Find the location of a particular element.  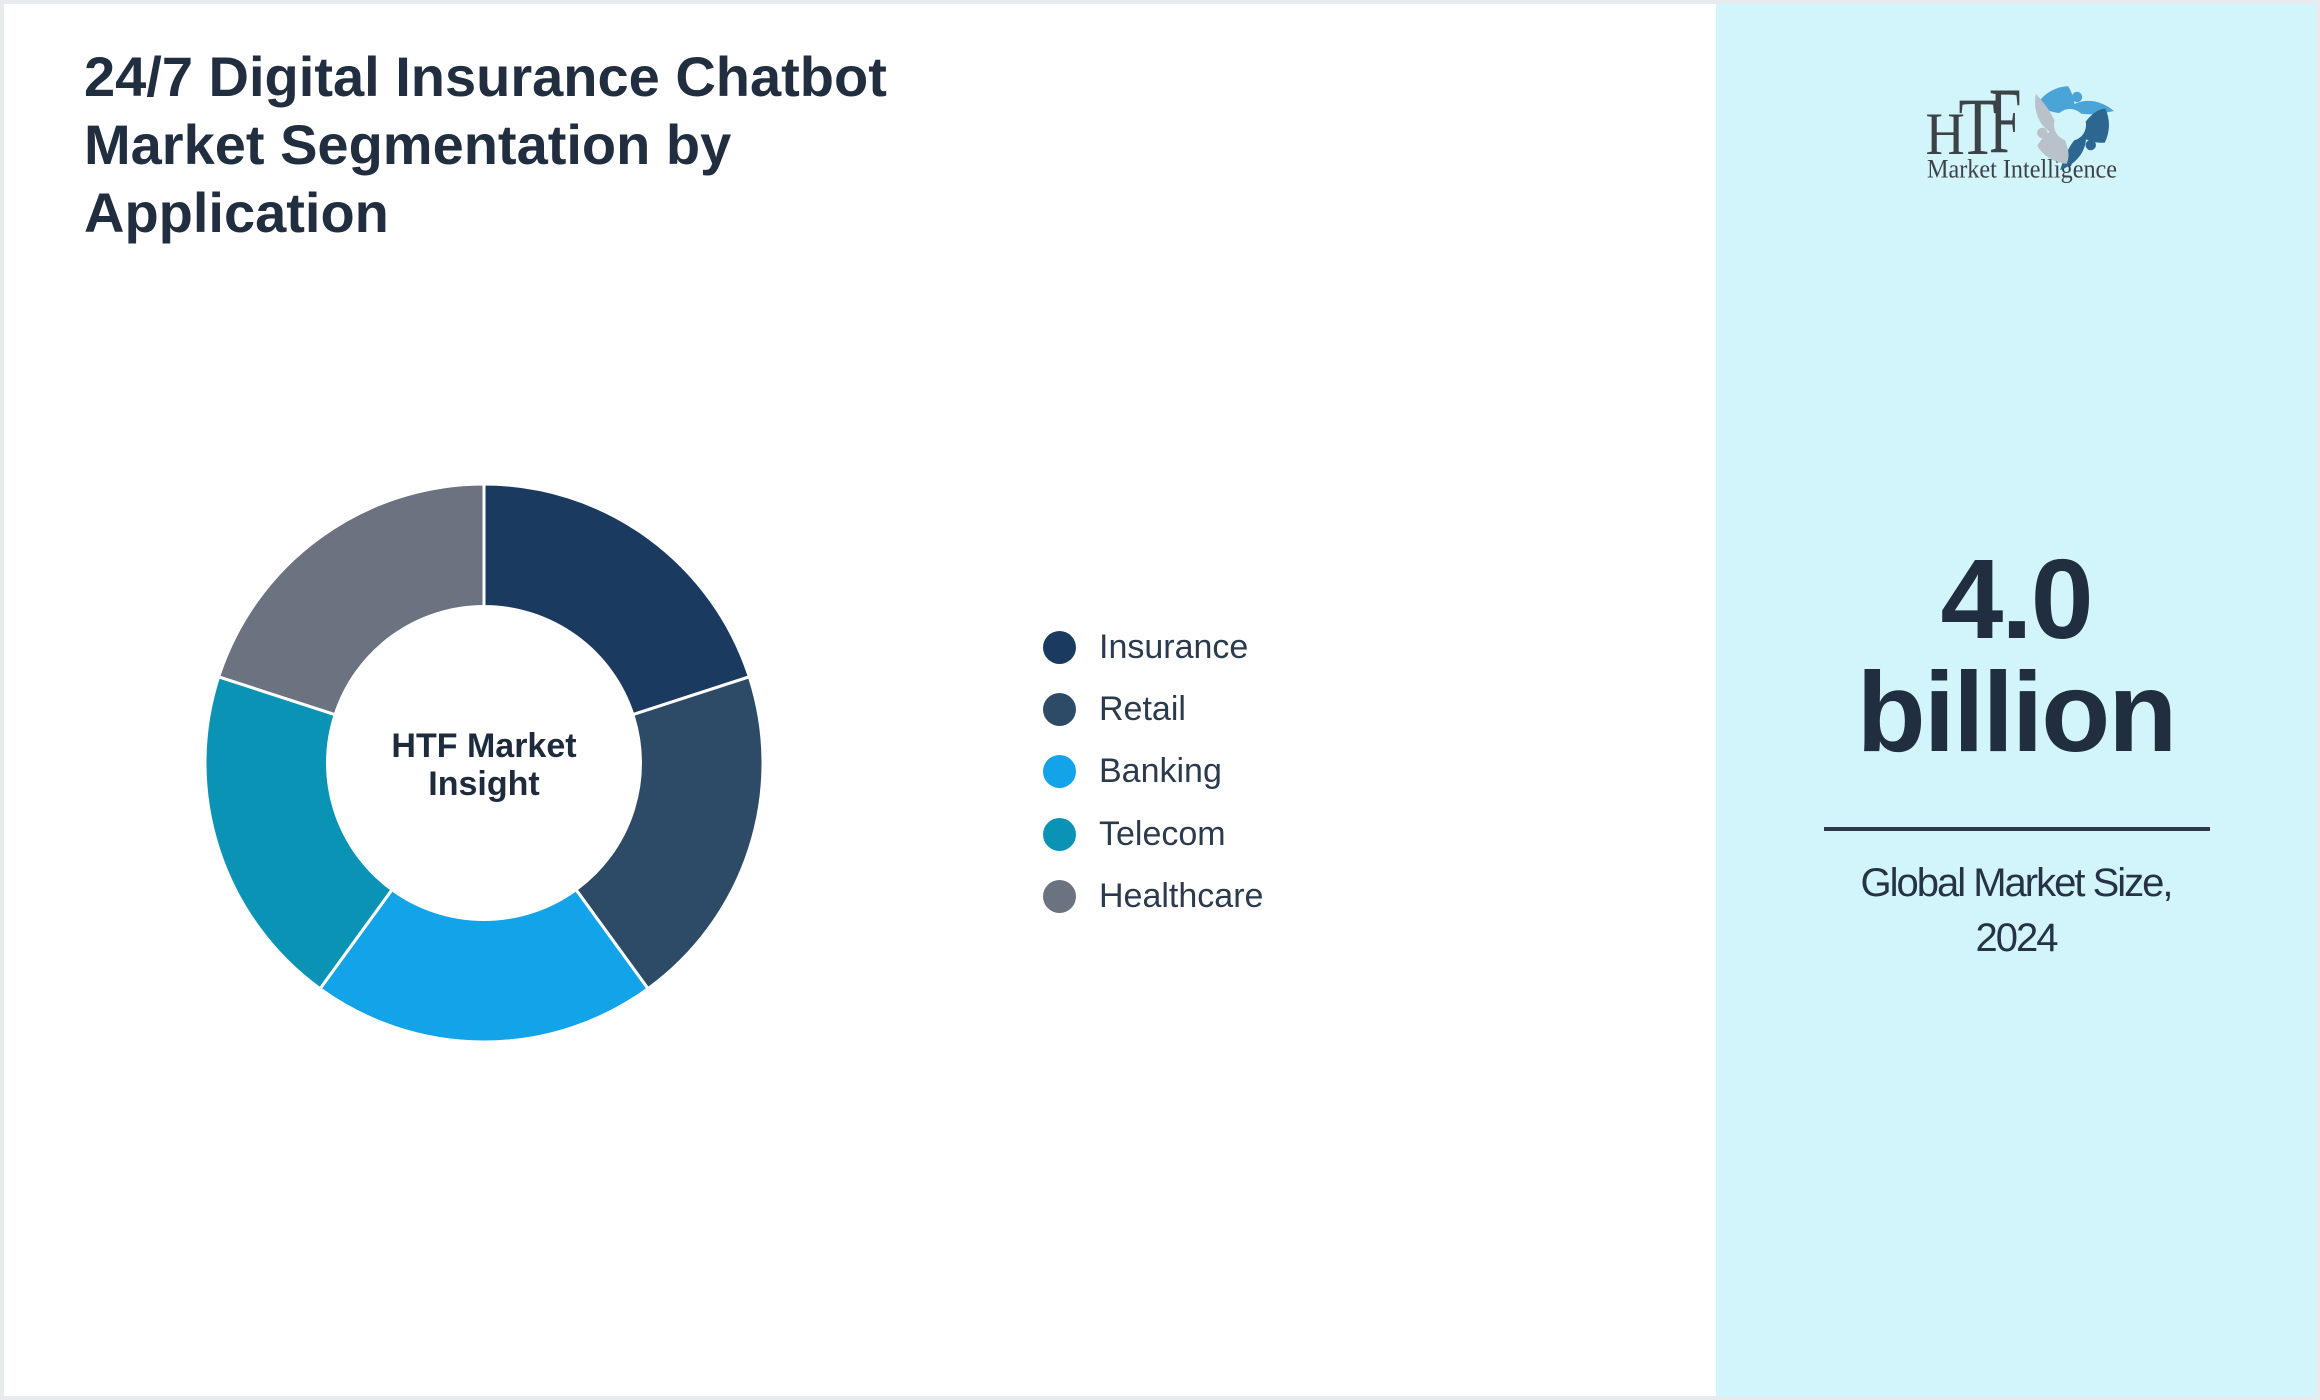

svg-text: T is located at coordinates (1978, 126).